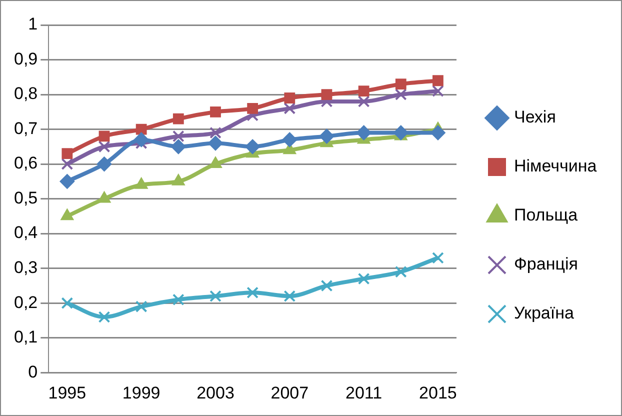 The image size is (622, 416). What do you see at coordinates (289, 392) in the screenshot?
I see `x-tick-label: 2007` at bounding box center [289, 392].